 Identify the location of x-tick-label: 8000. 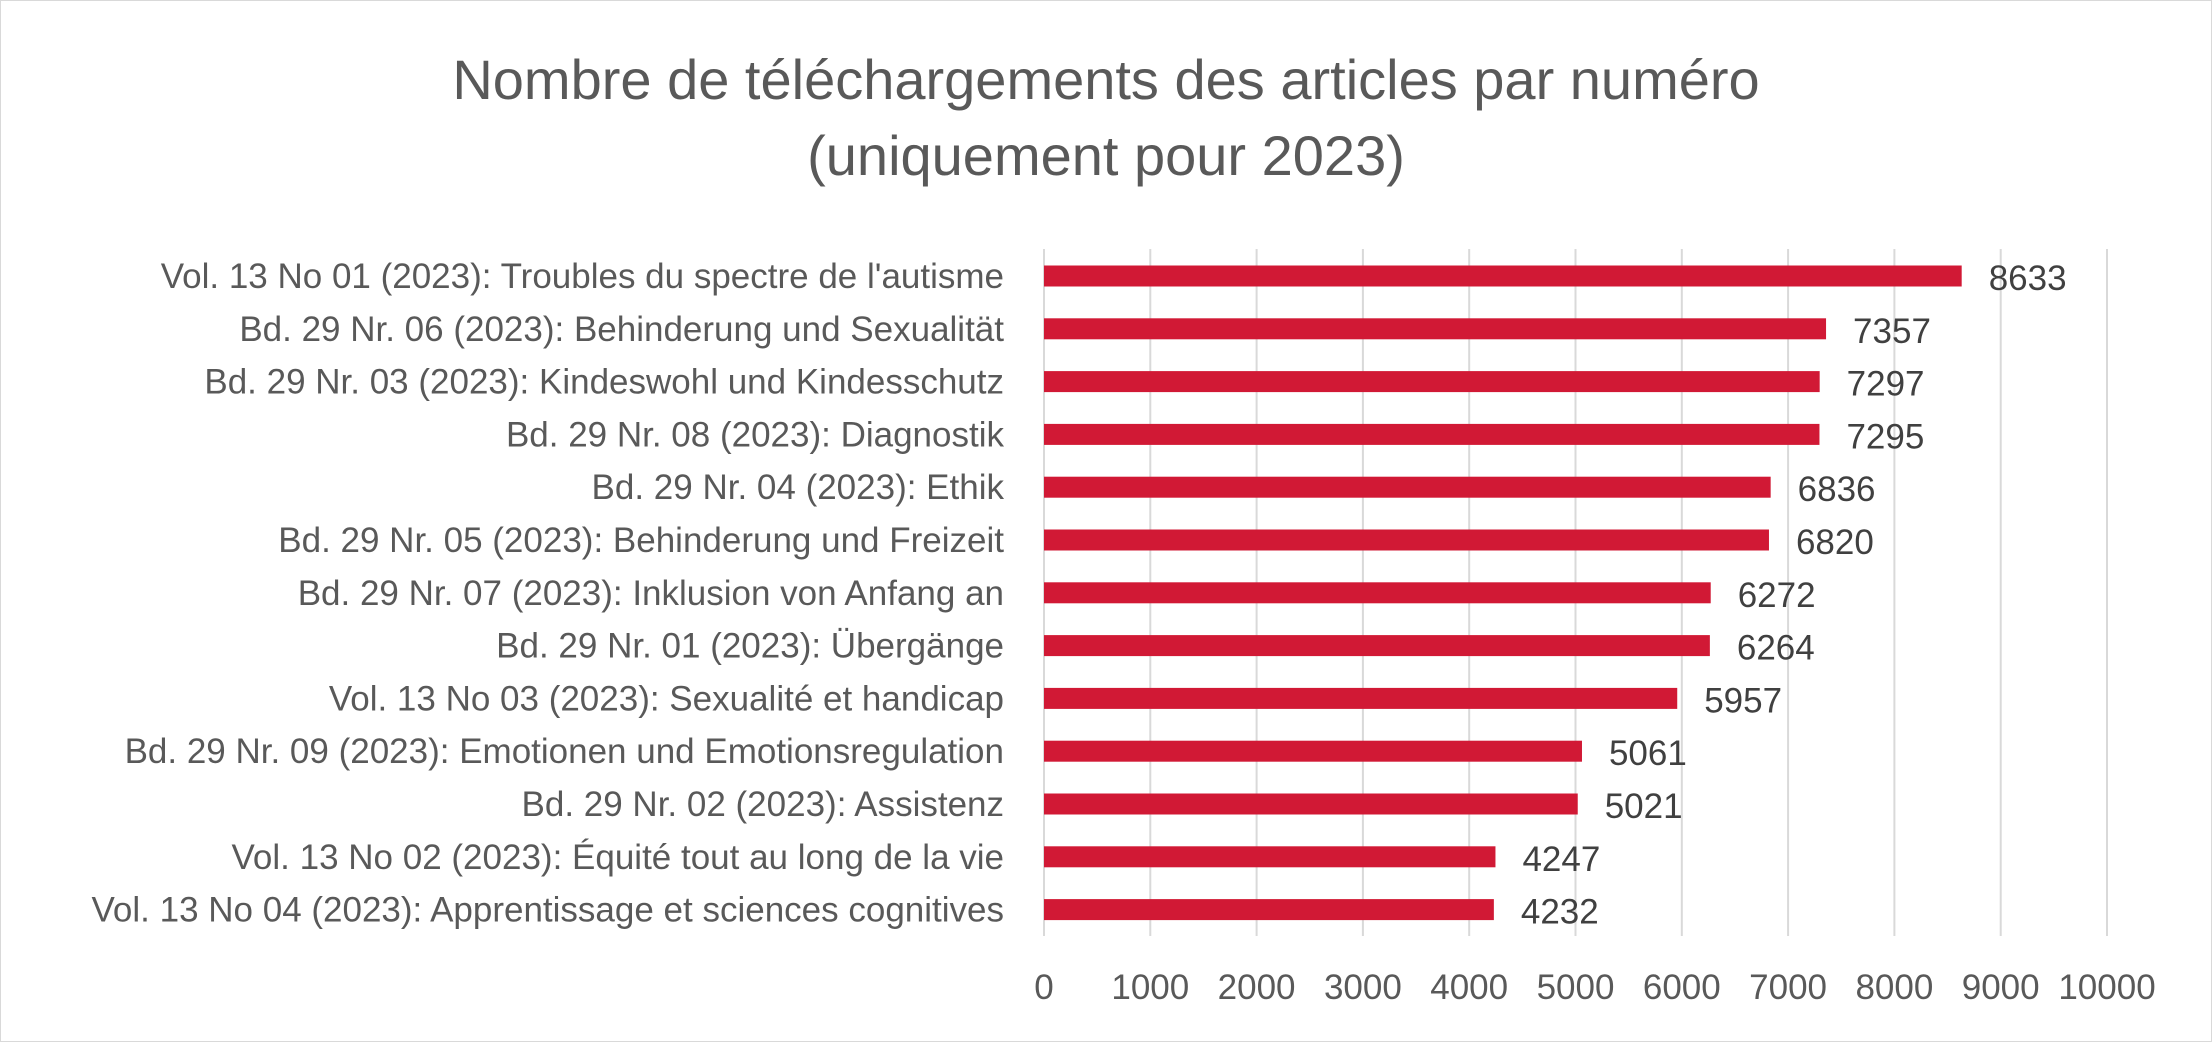
(1894, 987).